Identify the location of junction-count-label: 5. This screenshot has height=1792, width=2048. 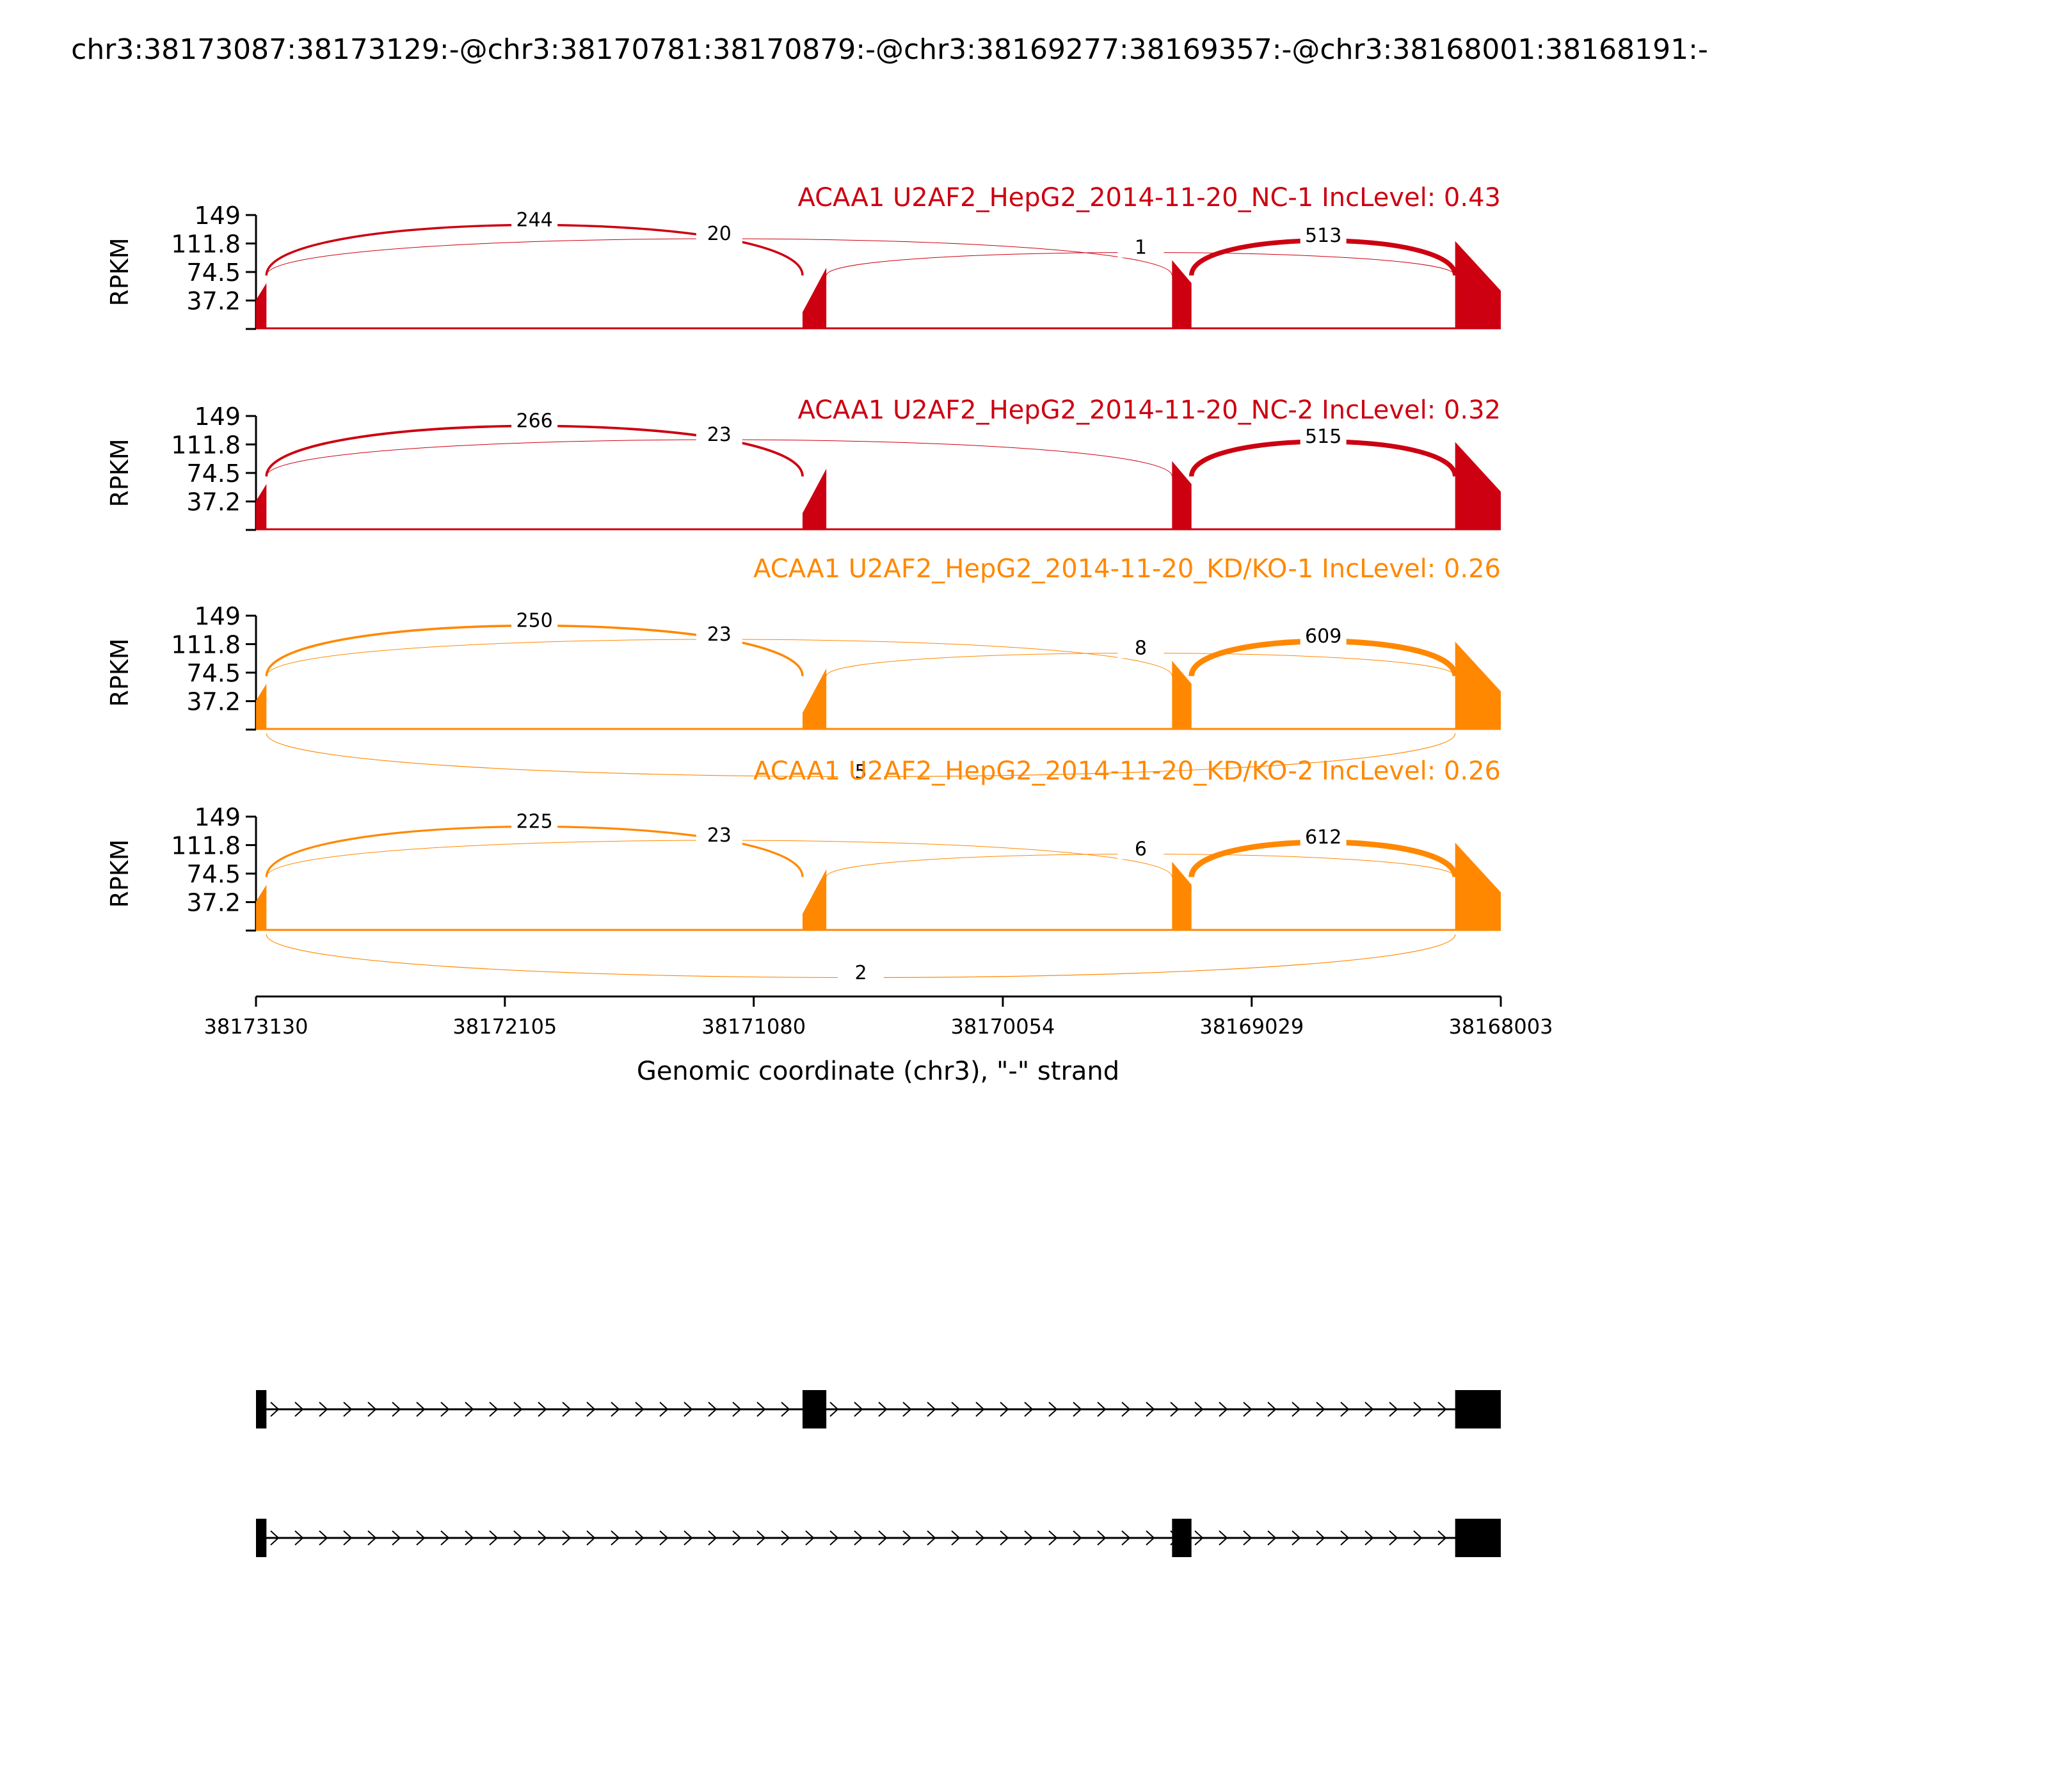
(860, 772).